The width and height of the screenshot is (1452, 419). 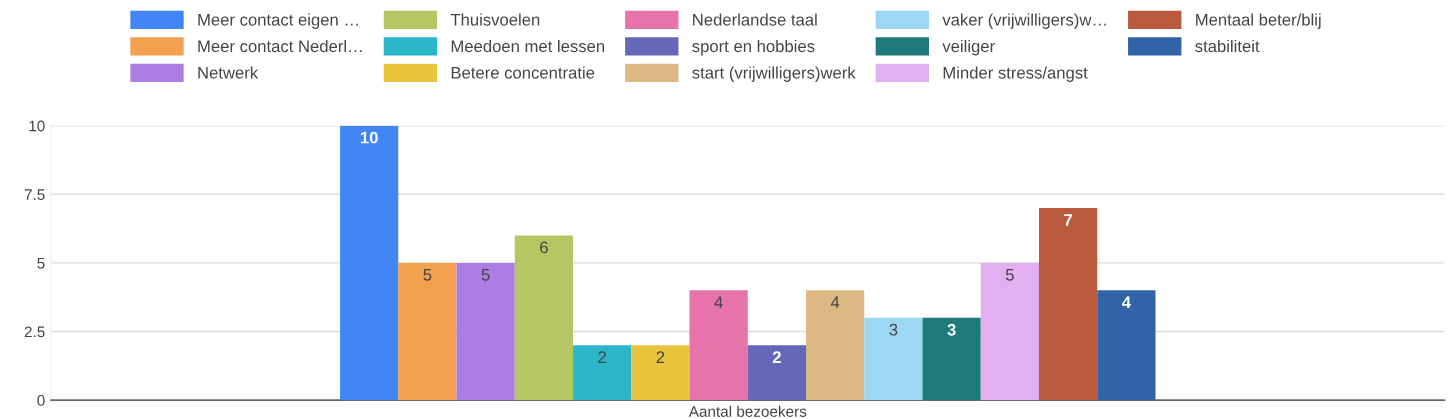 I want to click on y-tick-label: 10, so click(x=37, y=126).